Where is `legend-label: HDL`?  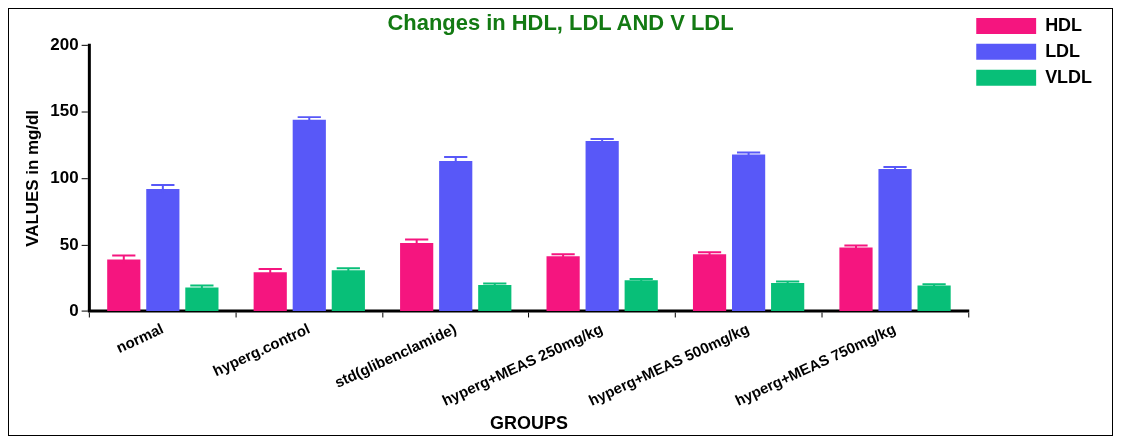 legend-label: HDL is located at coordinates (1064, 24).